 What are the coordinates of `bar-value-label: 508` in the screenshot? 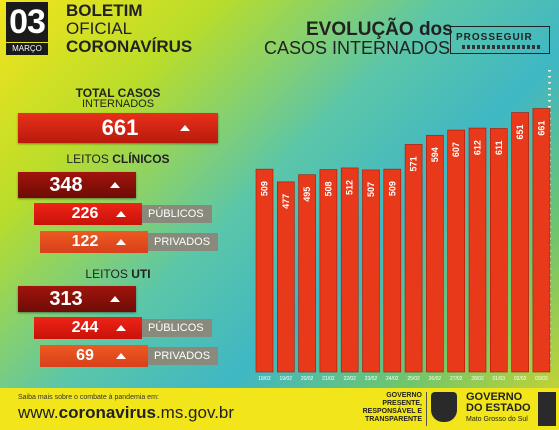 It's located at (328, 189).